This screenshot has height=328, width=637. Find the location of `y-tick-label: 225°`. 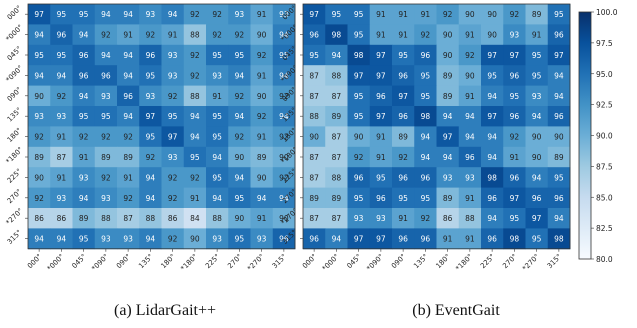

y-tick-label: 225° is located at coordinates (15, 176).